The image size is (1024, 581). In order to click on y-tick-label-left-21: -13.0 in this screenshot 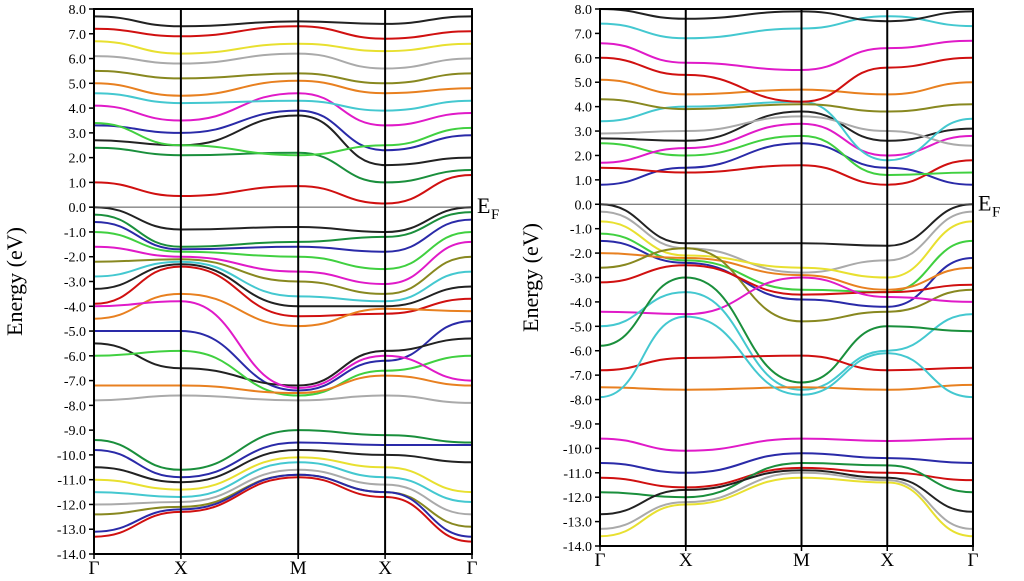, I will do `click(71, 530)`.